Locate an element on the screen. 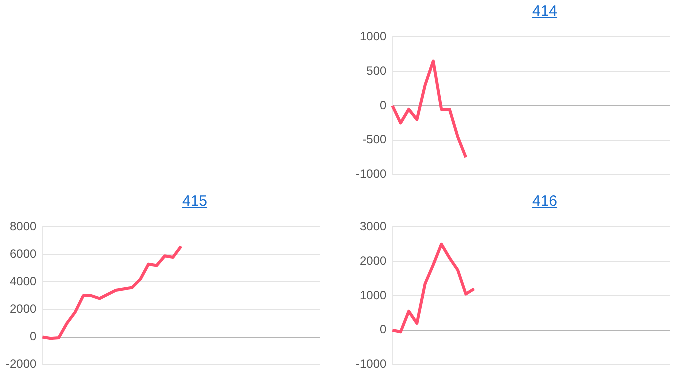 Image resolution: width=700 pixels, height=380 pixels. y-tick-label: 4000 is located at coordinates (24, 281).